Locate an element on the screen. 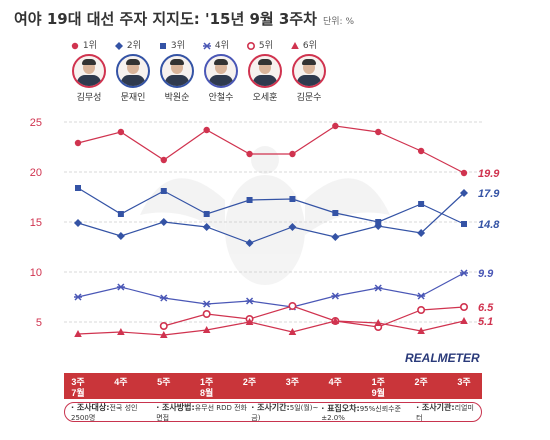 This screenshot has width=550, height=440. open-circle-icon is located at coordinates (251, 45).